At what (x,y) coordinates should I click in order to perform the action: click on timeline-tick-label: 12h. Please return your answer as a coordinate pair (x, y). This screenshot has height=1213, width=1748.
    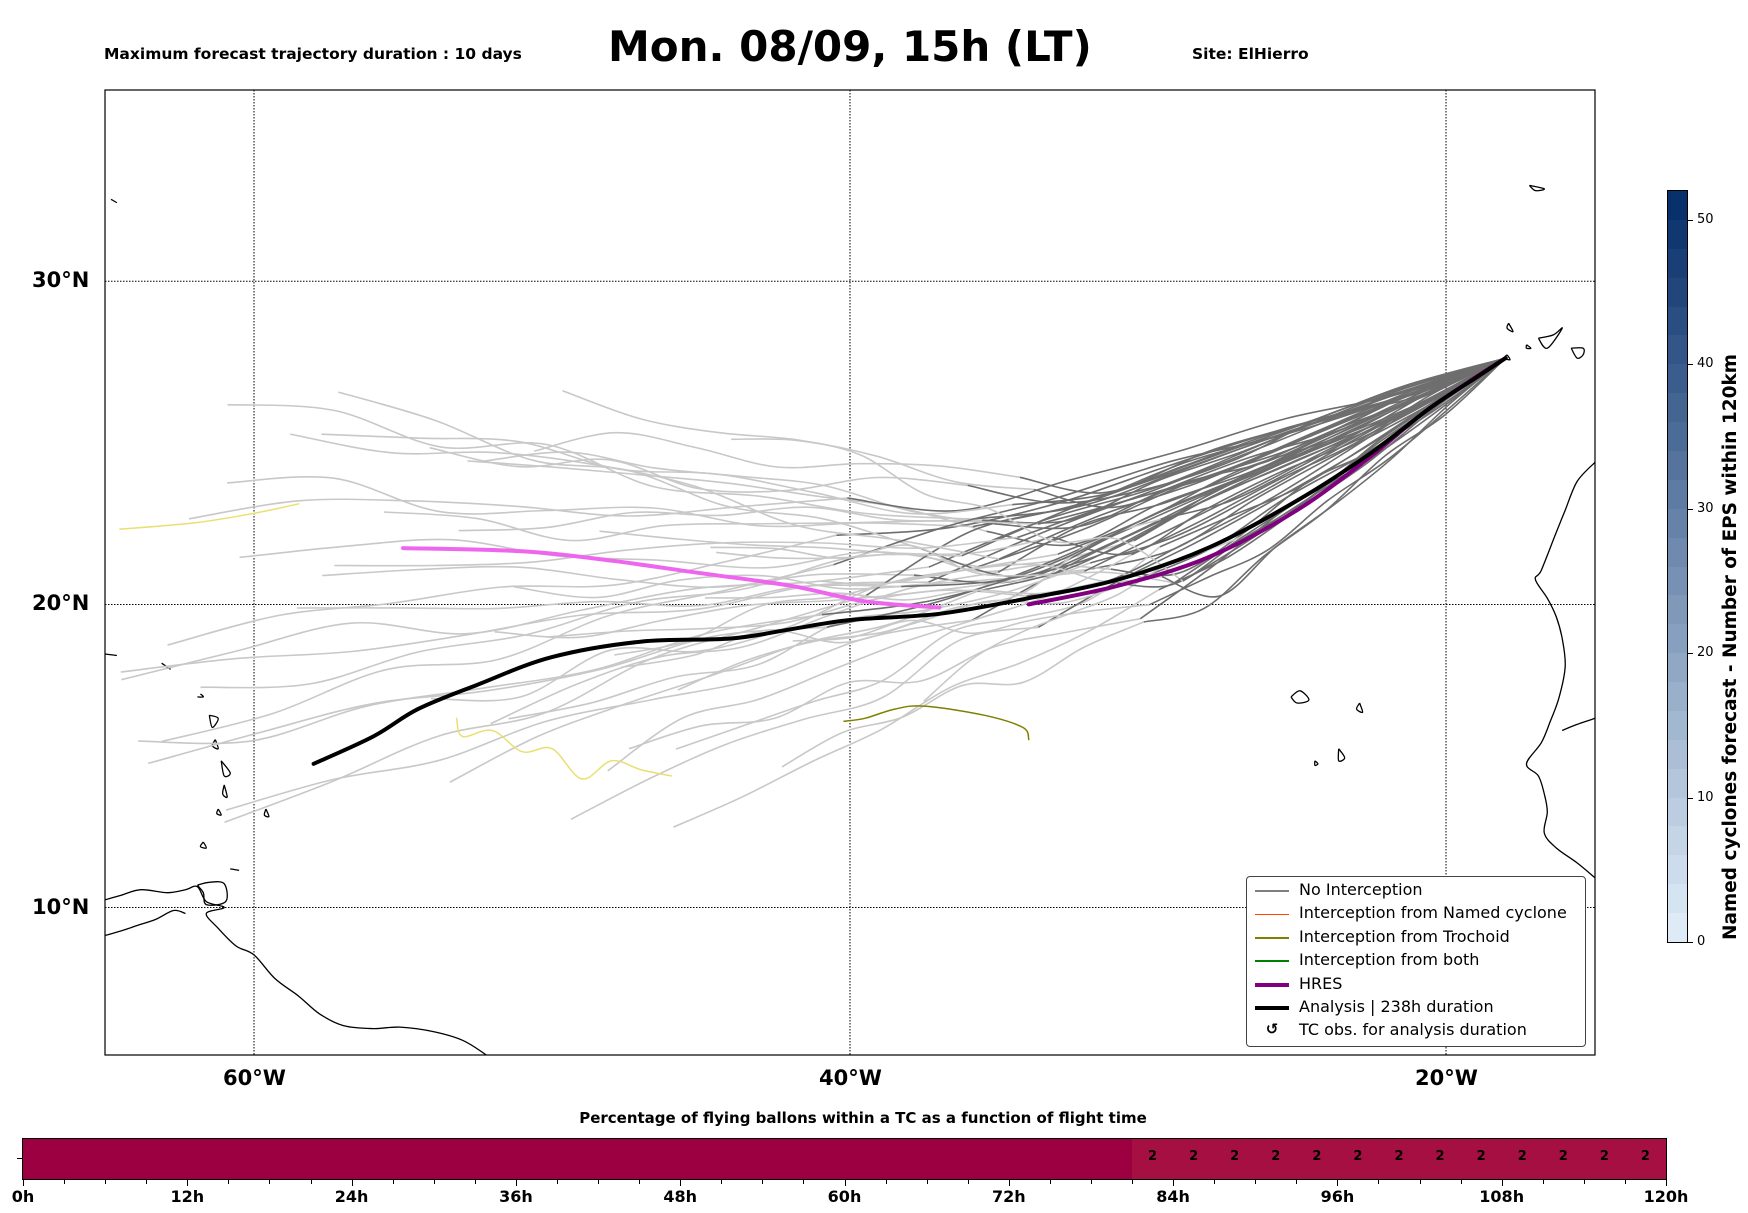
    Looking at the image, I should click on (187, 1196).